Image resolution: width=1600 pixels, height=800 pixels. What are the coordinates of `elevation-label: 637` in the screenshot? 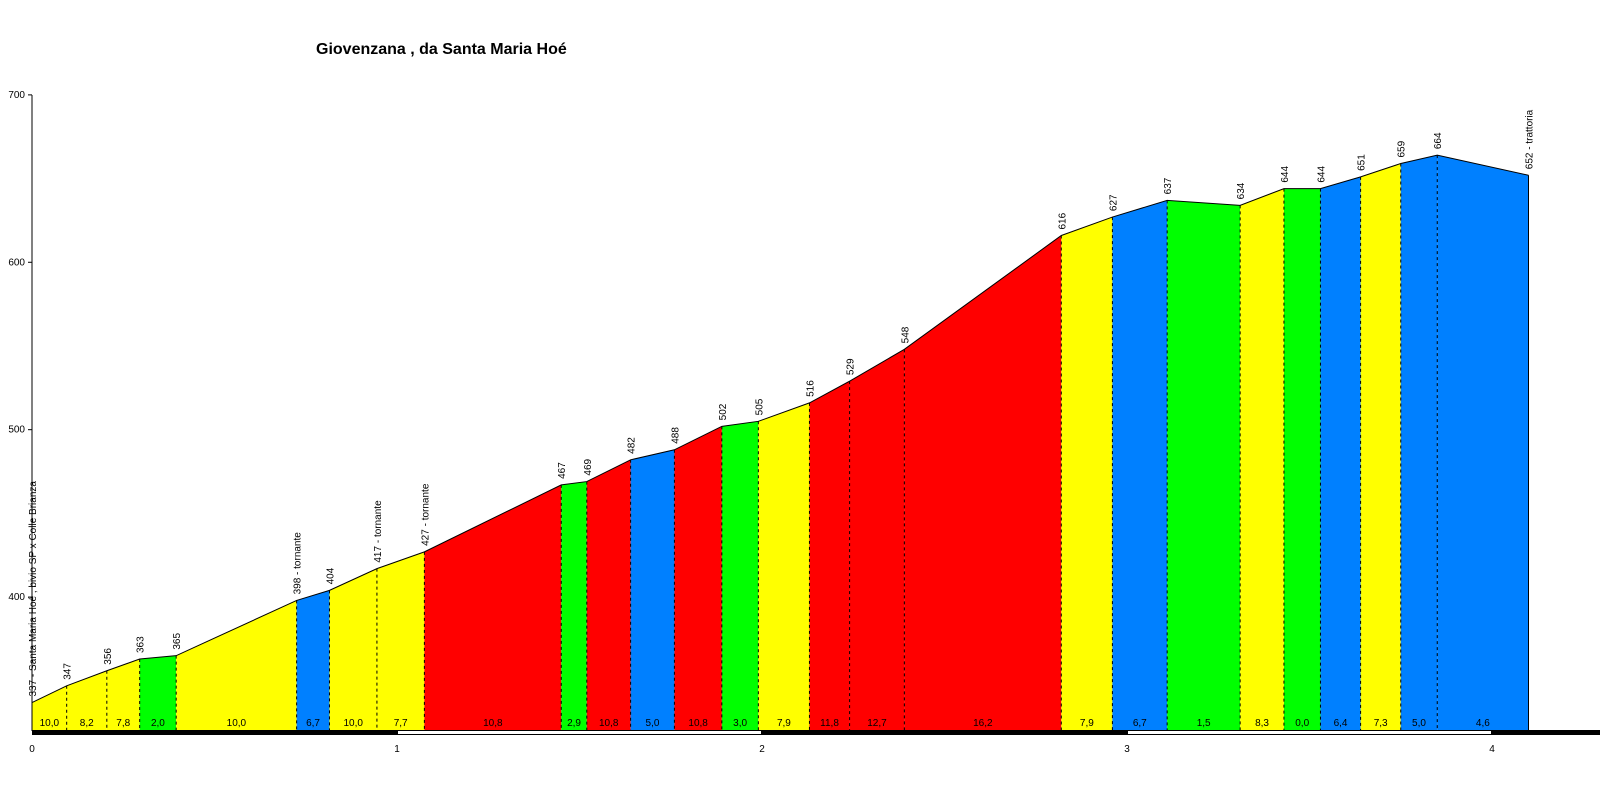 It's located at (1168, 185).